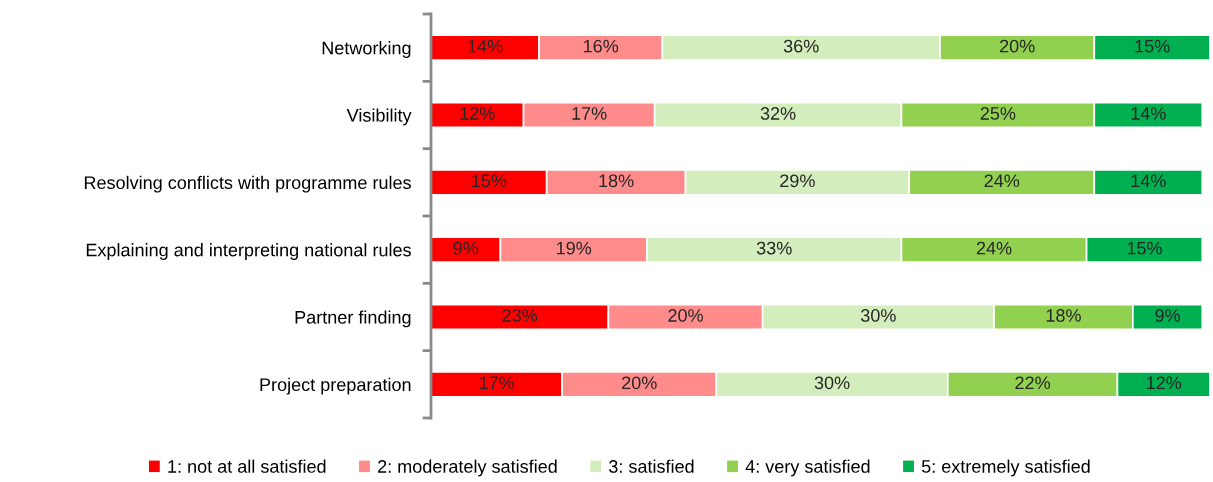 The height and width of the screenshot is (482, 1213). Describe the element at coordinates (248, 251) in the screenshot. I see `y-tick-label: Explaining and interpreting national rules` at that location.